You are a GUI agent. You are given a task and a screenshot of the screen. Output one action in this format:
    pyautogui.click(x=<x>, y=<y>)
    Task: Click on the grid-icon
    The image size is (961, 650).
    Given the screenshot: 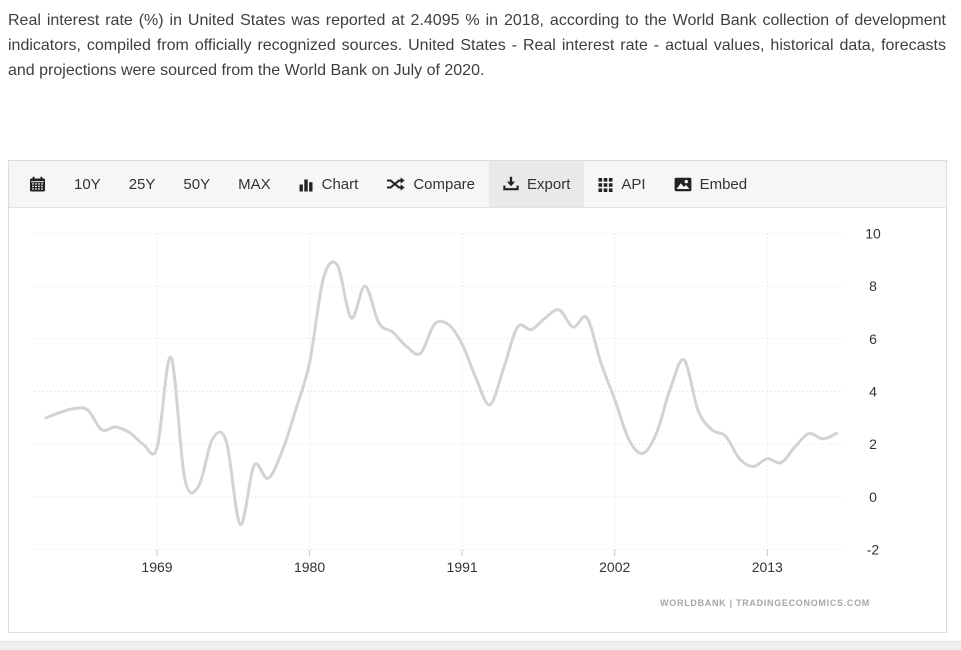 What is the action you would take?
    pyautogui.click(x=605, y=184)
    